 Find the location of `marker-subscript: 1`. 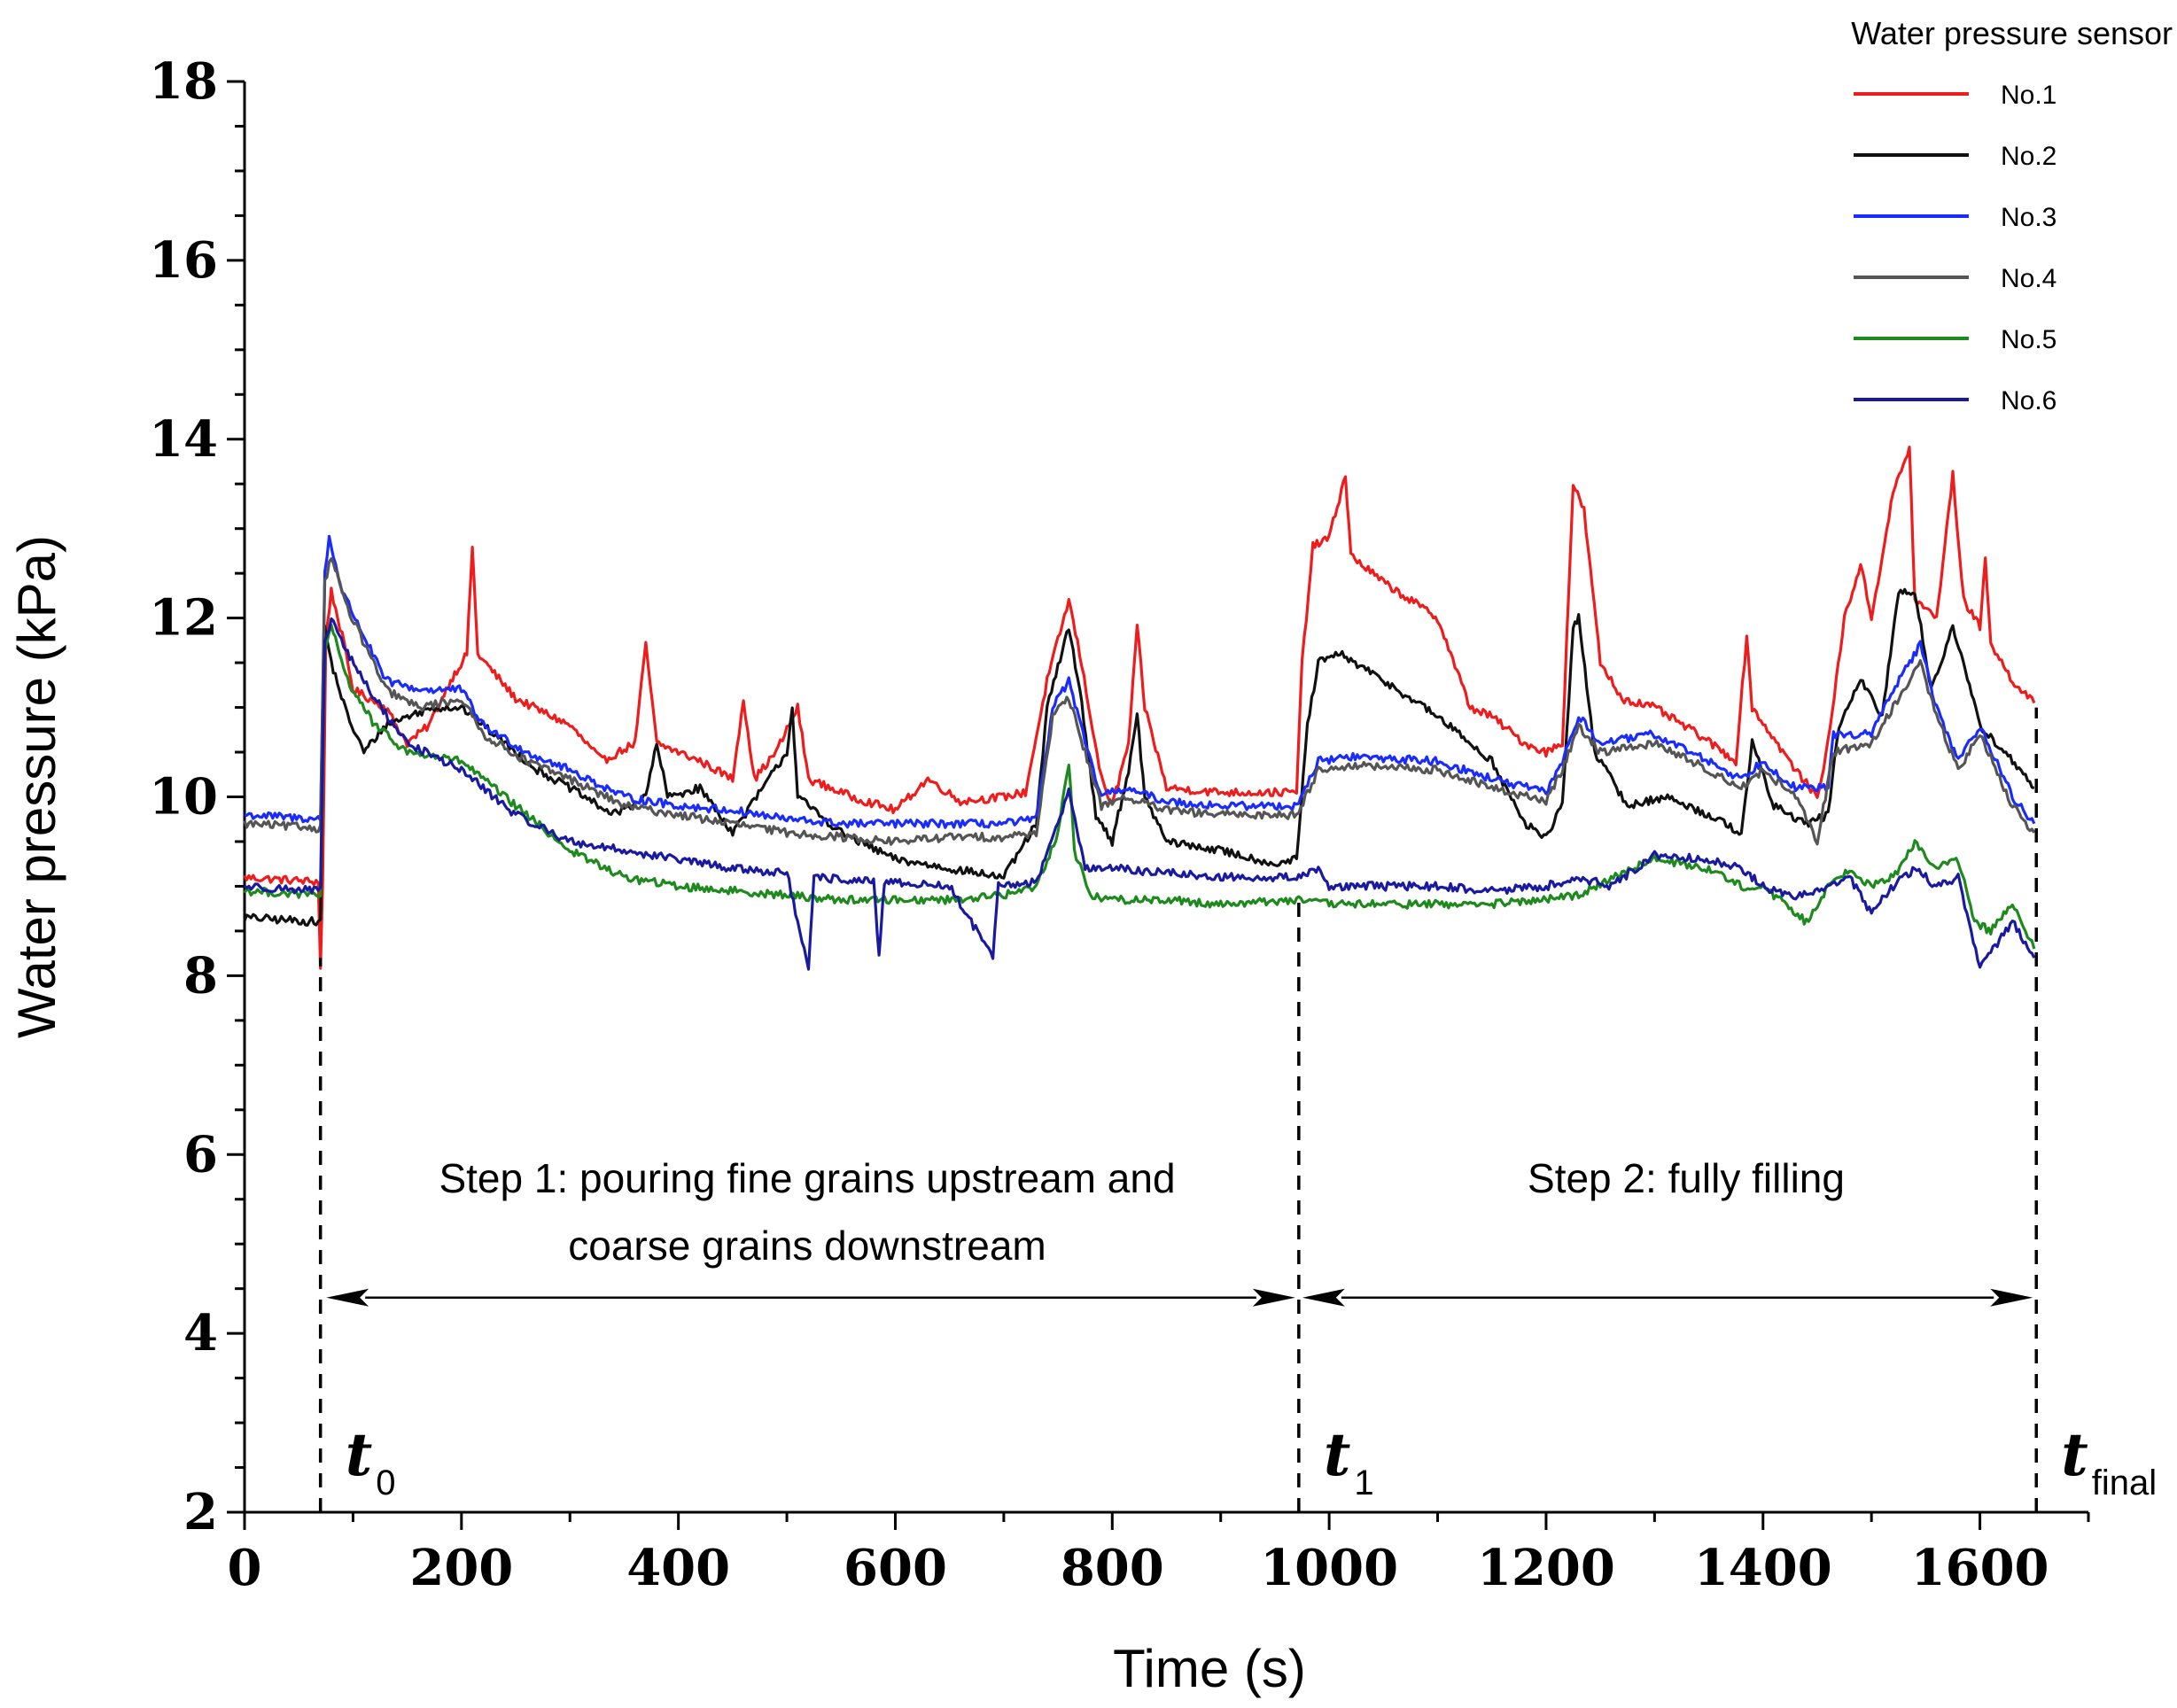

marker-subscript: 1 is located at coordinates (1363, 1482).